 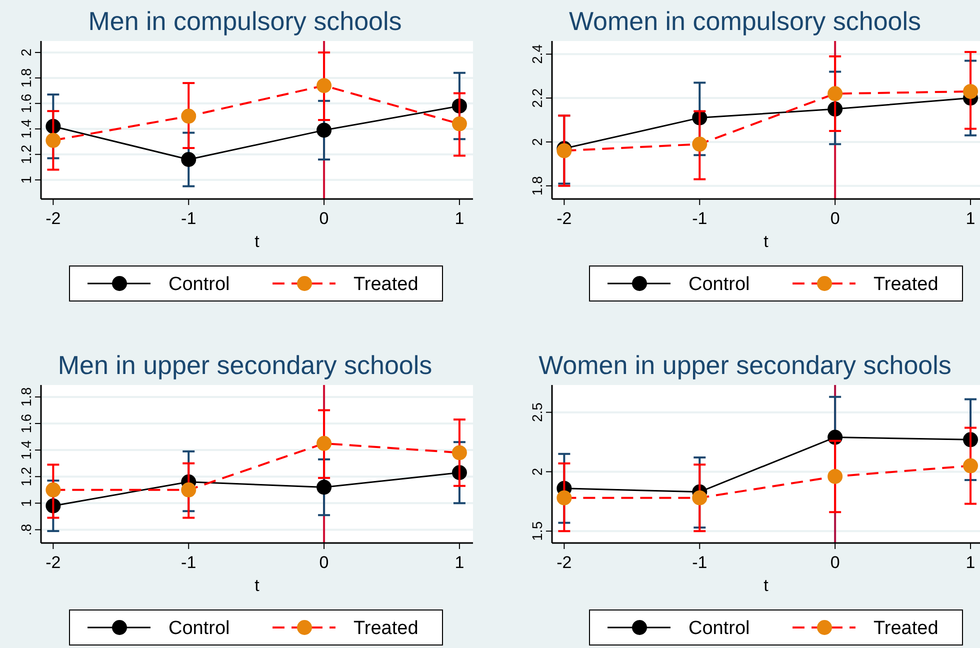 What do you see at coordinates (245, 21) in the screenshot?
I see `chart-title: Men in compulsory schools` at bounding box center [245, 21].